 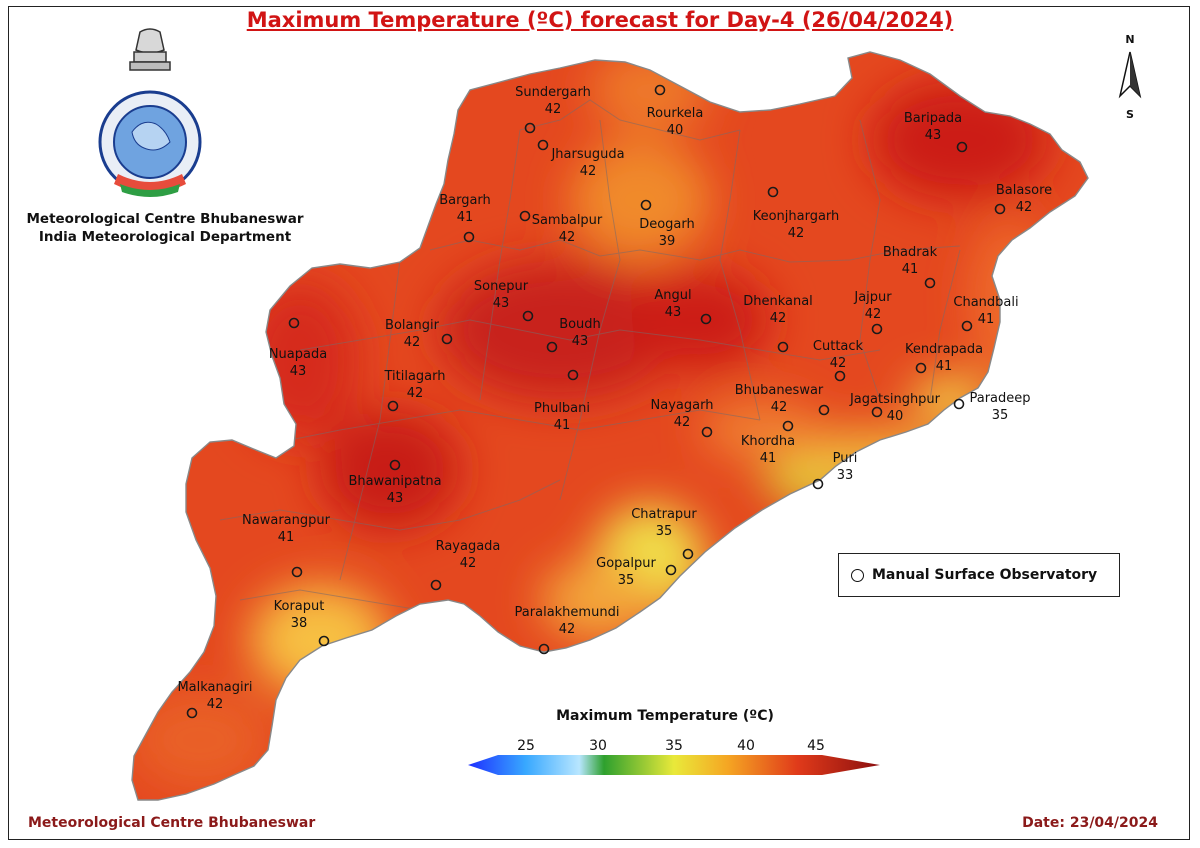 I want to click on station-name: Khordha, so click(x=768, y=441).